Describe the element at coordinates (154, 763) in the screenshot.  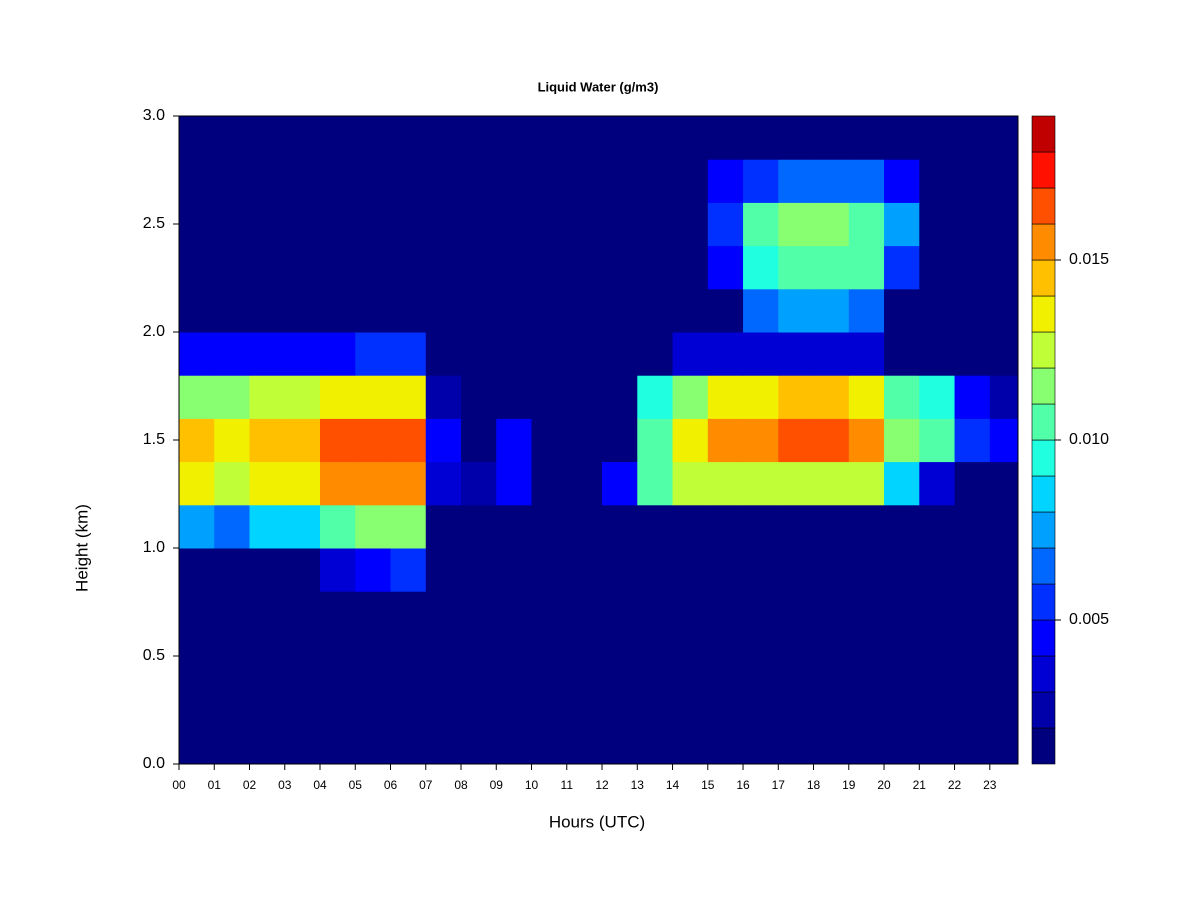
I see `y-tick-label: 0.0` at that location.